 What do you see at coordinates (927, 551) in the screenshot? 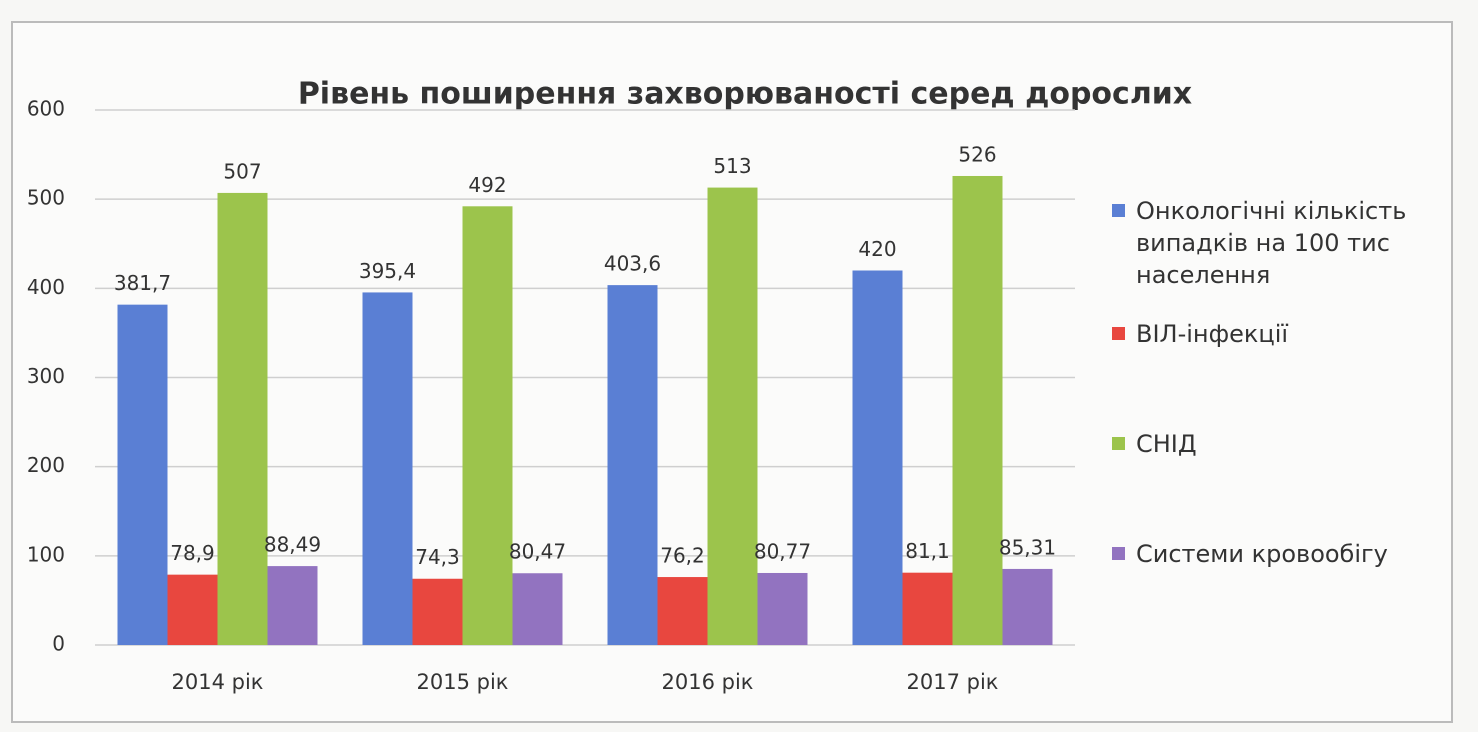
I see `data-label: 81,1` at bounding box center [927, 551].